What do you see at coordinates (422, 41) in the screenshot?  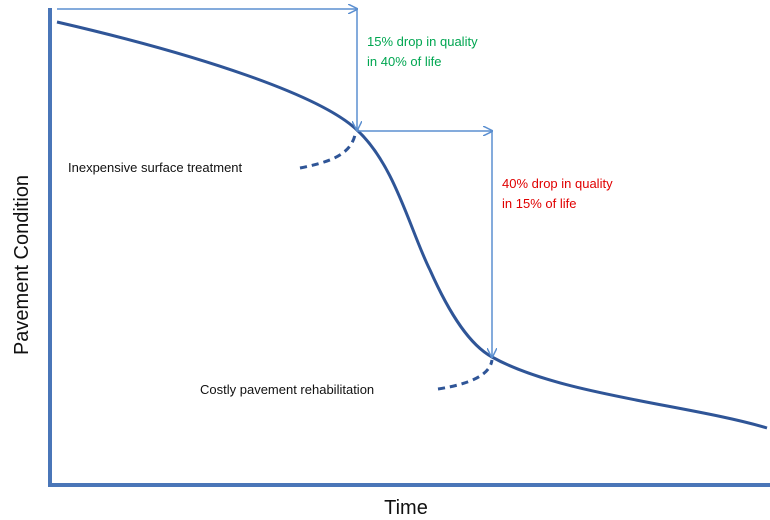 I see `green-note-line-1: 15% drop in quality` at bounding box center [422, 41].